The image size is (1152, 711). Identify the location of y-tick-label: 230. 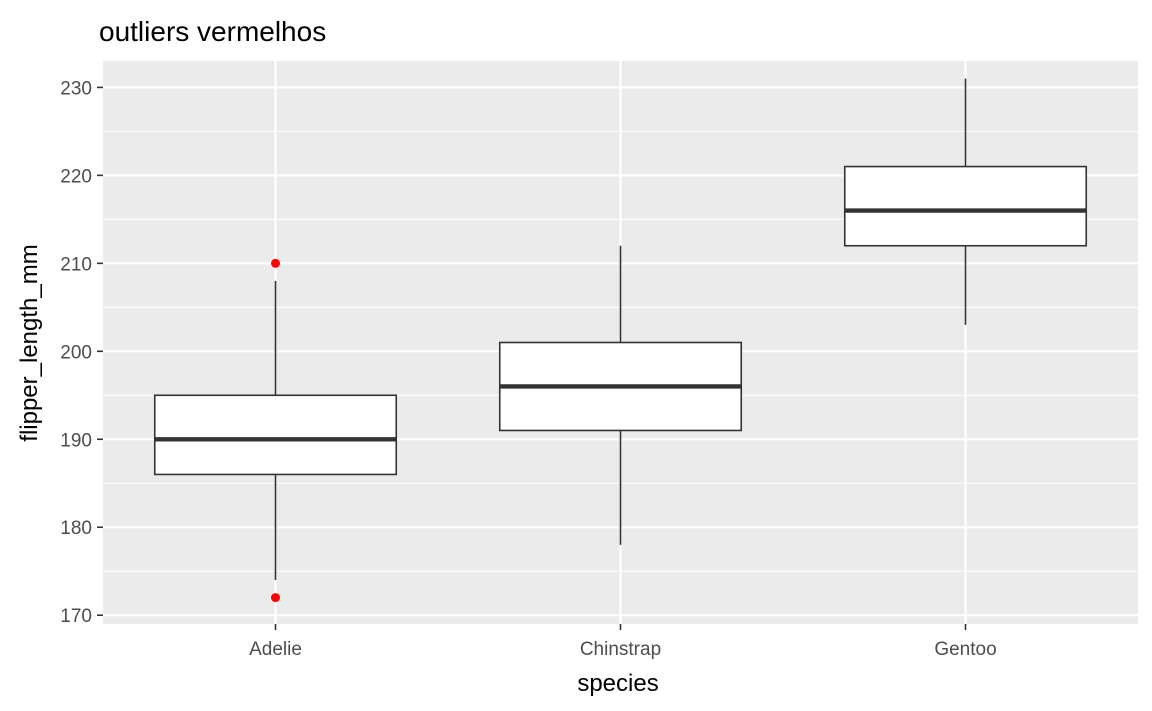
(76, 88).